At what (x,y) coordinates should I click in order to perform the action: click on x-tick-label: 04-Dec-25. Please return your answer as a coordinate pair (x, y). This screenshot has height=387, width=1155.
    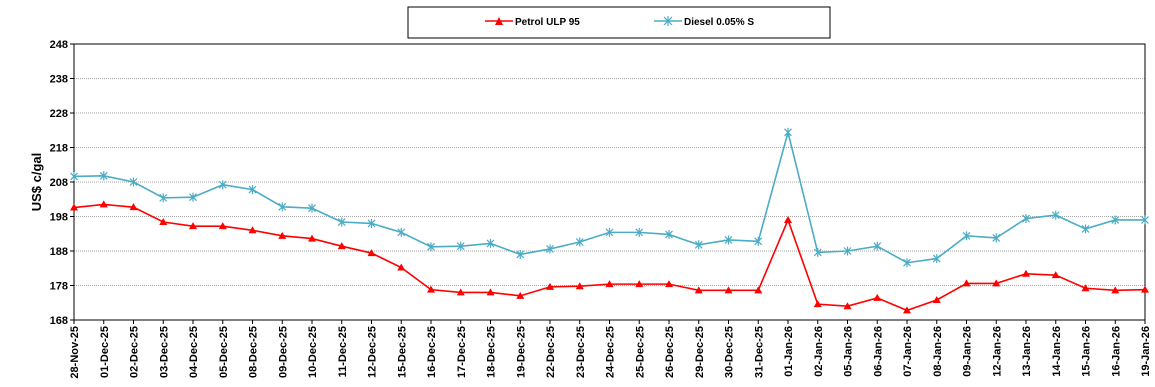
    Looking at the image, I should click on (194, 352).